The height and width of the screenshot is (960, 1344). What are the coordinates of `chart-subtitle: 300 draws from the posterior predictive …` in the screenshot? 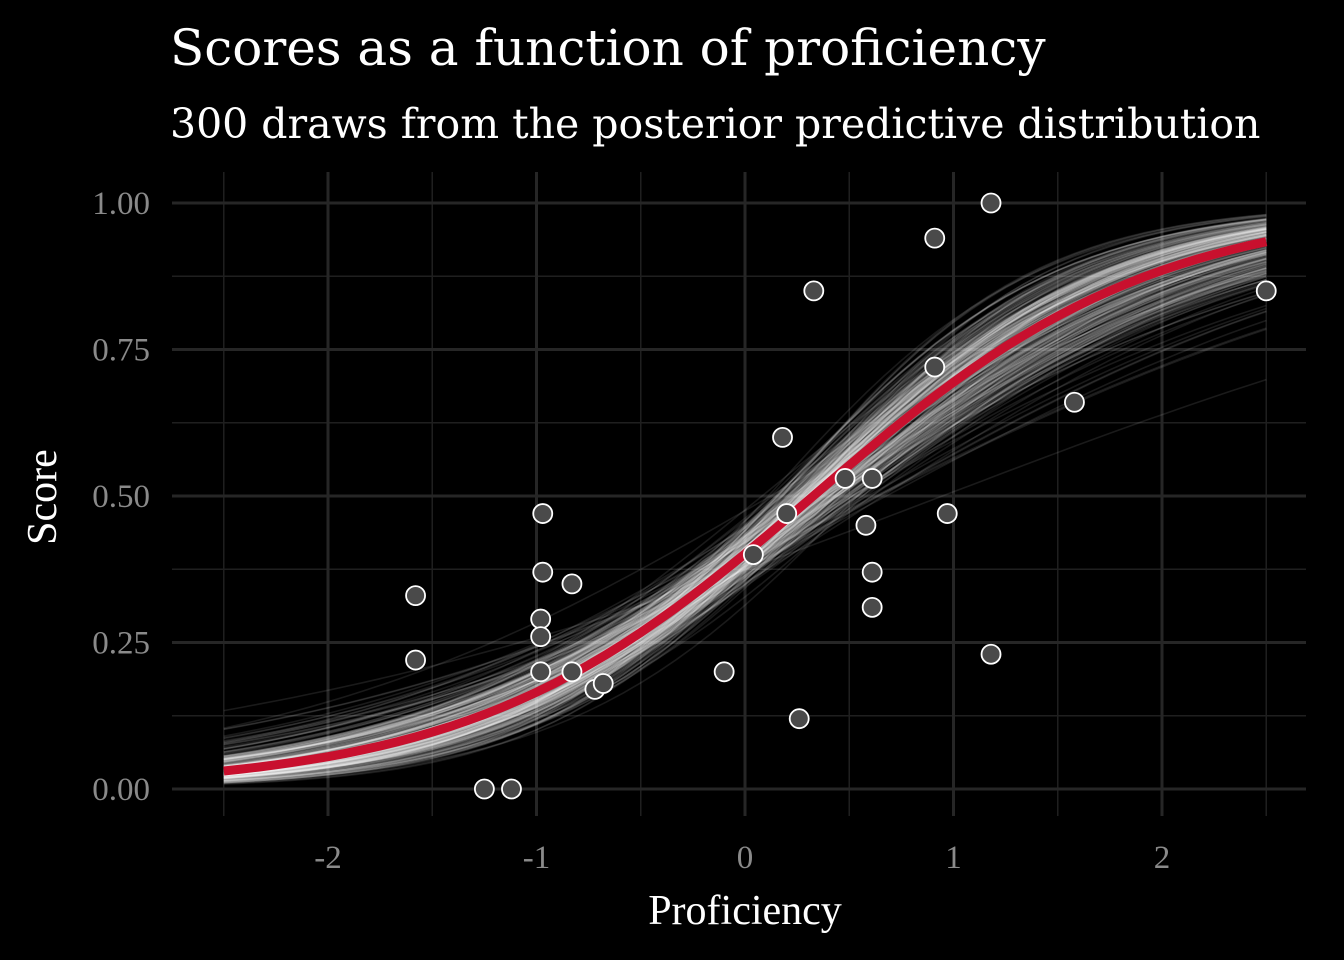 It's located at (715, 124).